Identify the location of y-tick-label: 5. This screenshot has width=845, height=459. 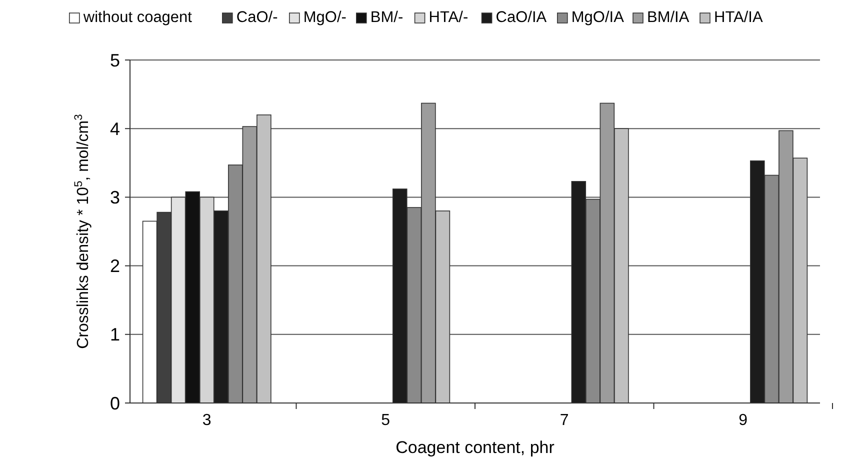
(115, 60).